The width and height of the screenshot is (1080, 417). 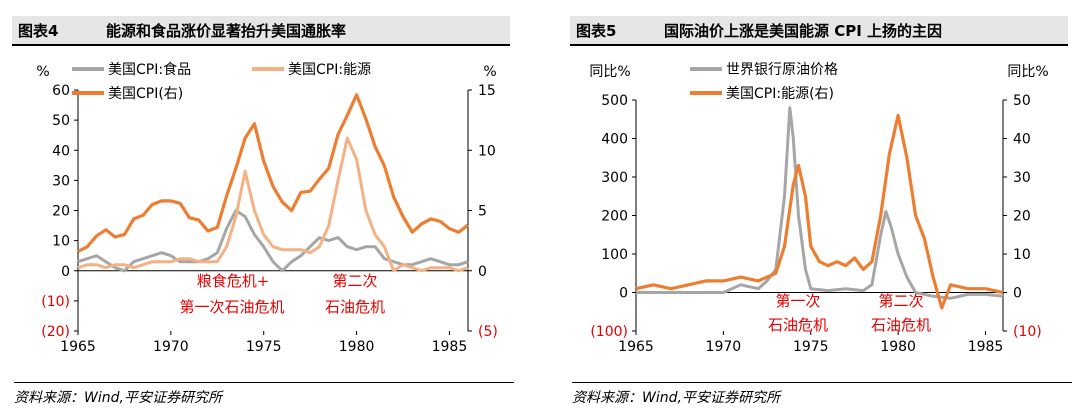 What do you see at coordinates (55, 302) in the screenshot?
I see `y-left-tick-label: (10)` at bounding box center [55, 302].